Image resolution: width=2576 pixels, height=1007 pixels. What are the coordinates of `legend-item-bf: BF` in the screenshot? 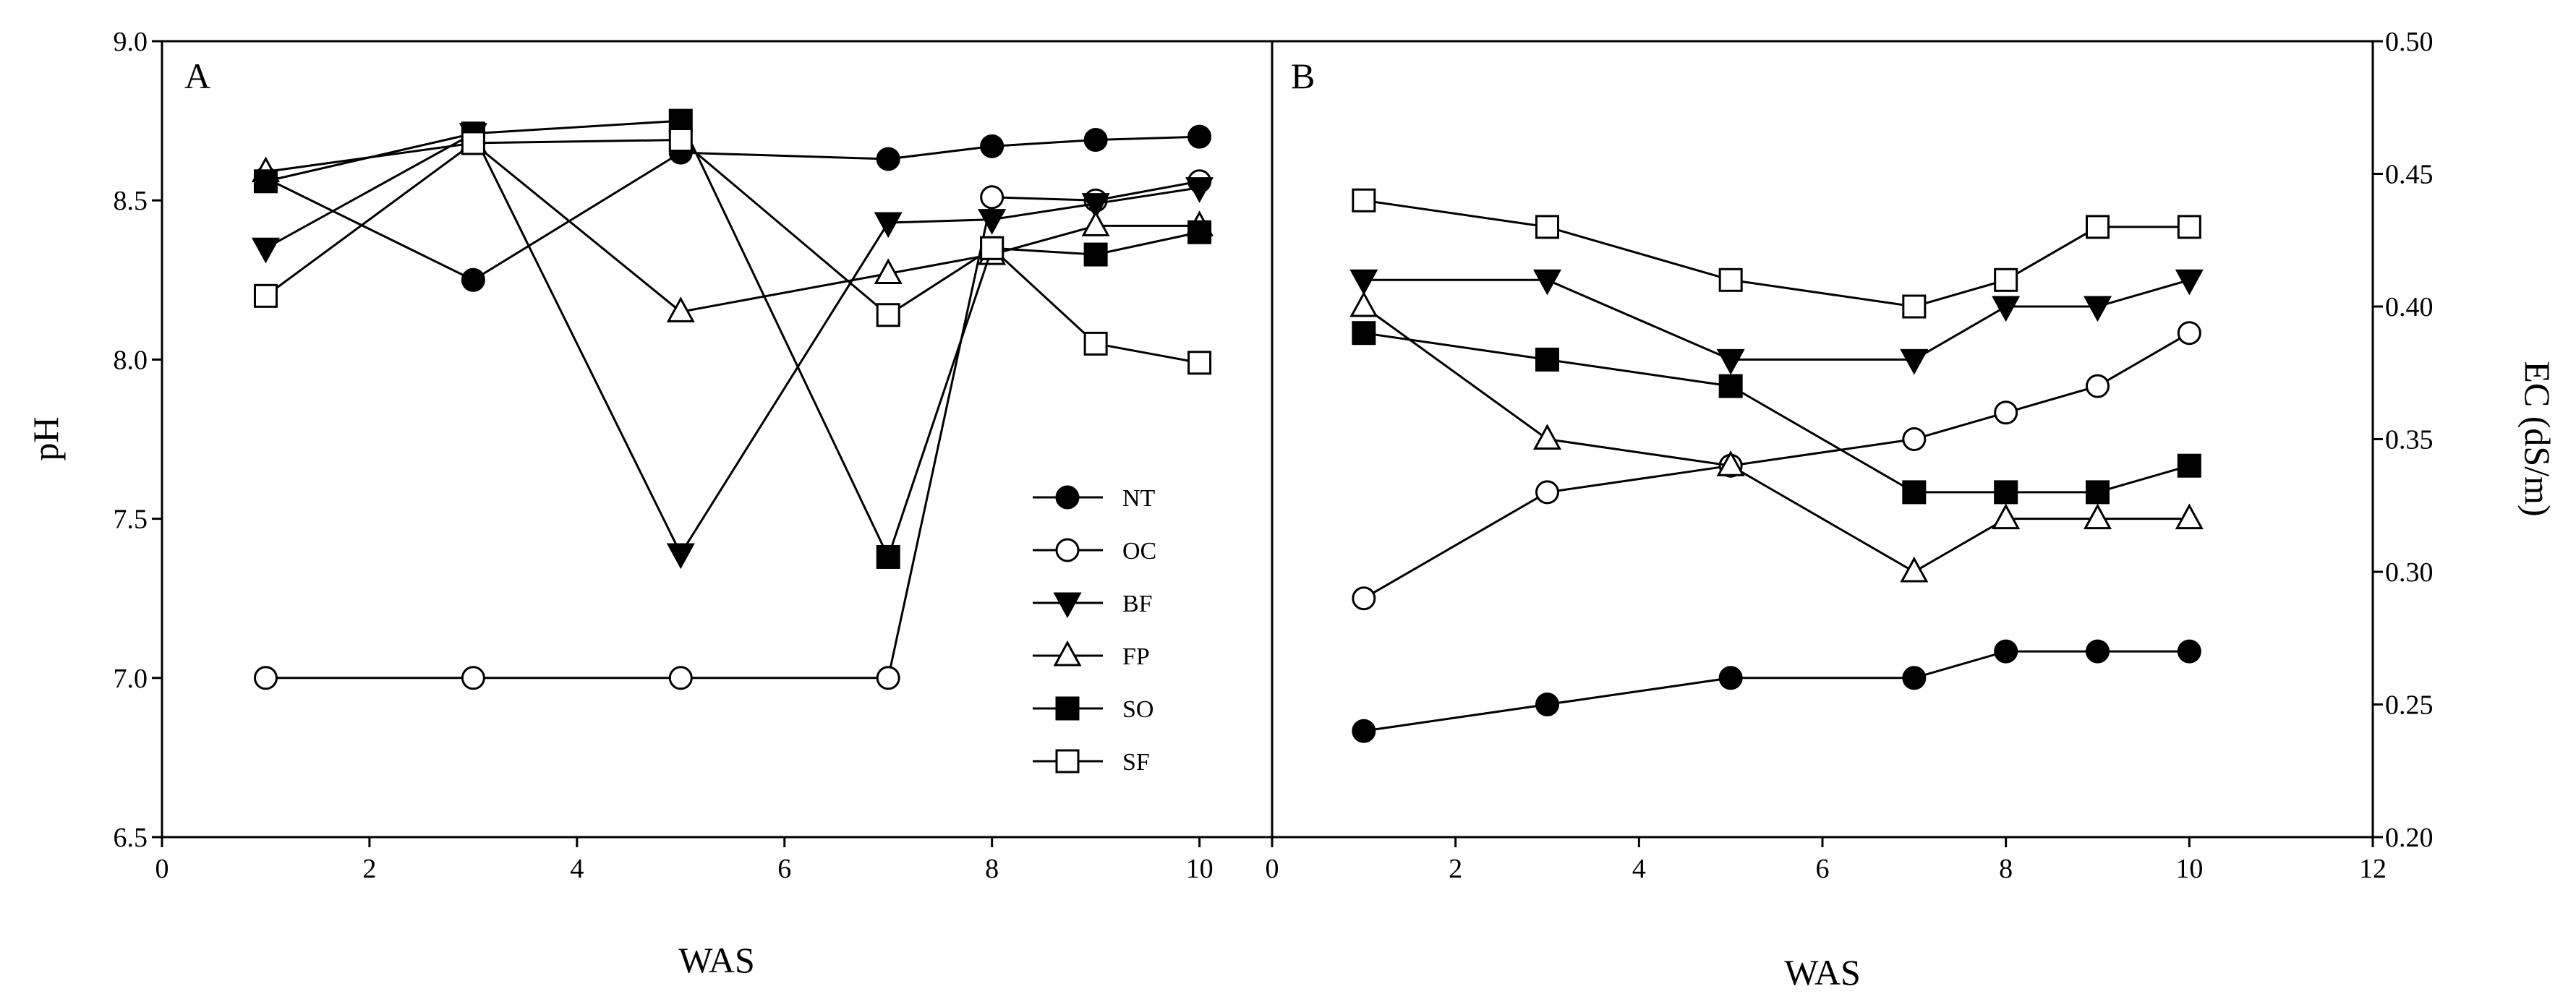 It's located at (1093, 605).